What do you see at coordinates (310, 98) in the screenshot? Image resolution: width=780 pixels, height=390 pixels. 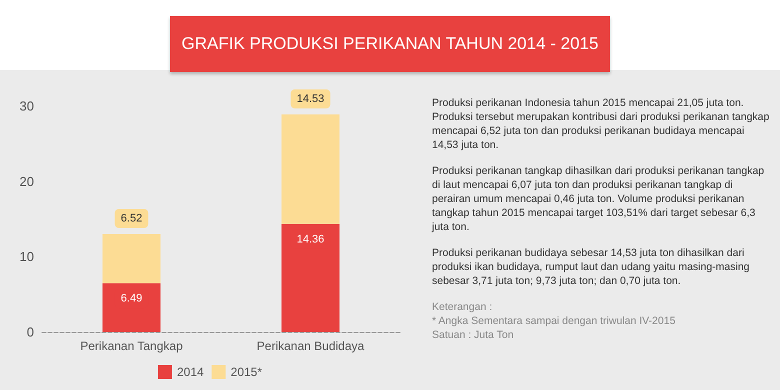 I see `data-label: 14.53` at bounding box center [310, 98].